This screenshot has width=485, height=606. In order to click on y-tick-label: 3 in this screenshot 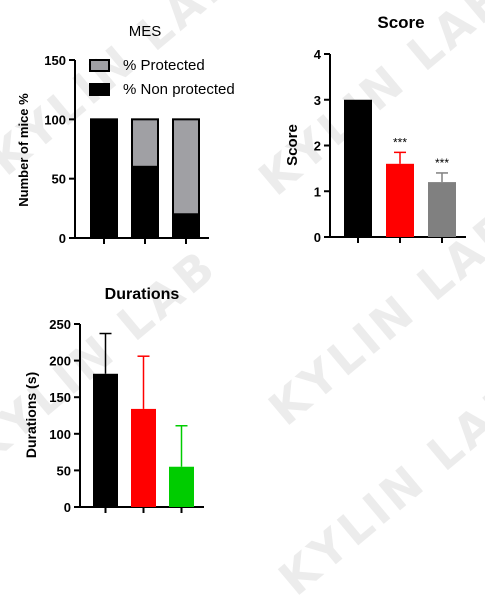, I will do `click(317, 100)`.